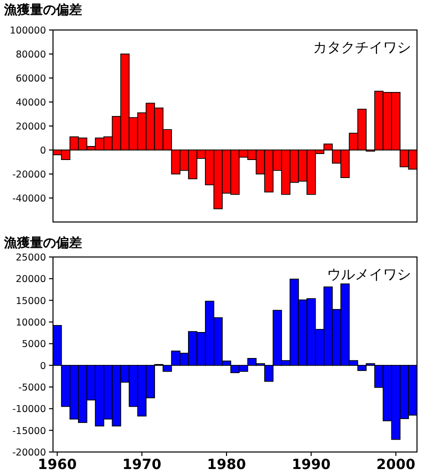  I want to click on x-tick-label: 1990, so click(311, 465).